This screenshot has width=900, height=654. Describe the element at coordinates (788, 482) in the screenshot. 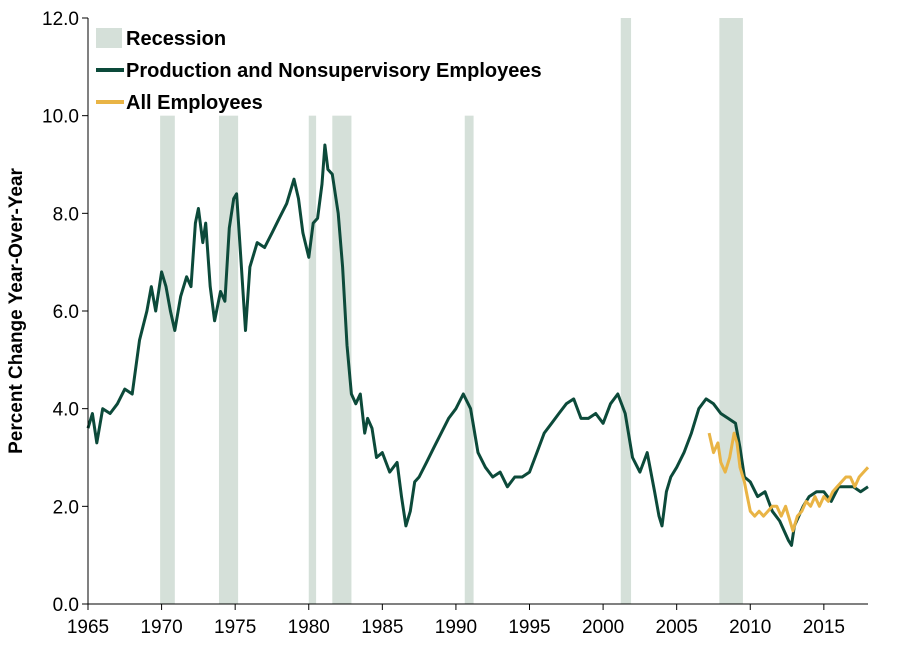

I see `series-line-all-employees` at that location.